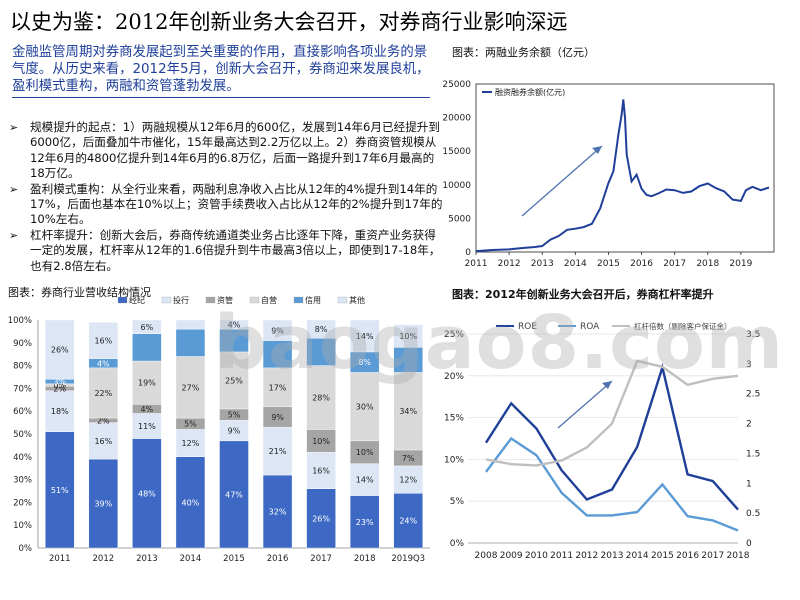 The width and height of the screenshot is (800, 600). Describe the element at coordinates (749, 365) in the screenshot. I see `y-right-tick-label: 3` at that location.